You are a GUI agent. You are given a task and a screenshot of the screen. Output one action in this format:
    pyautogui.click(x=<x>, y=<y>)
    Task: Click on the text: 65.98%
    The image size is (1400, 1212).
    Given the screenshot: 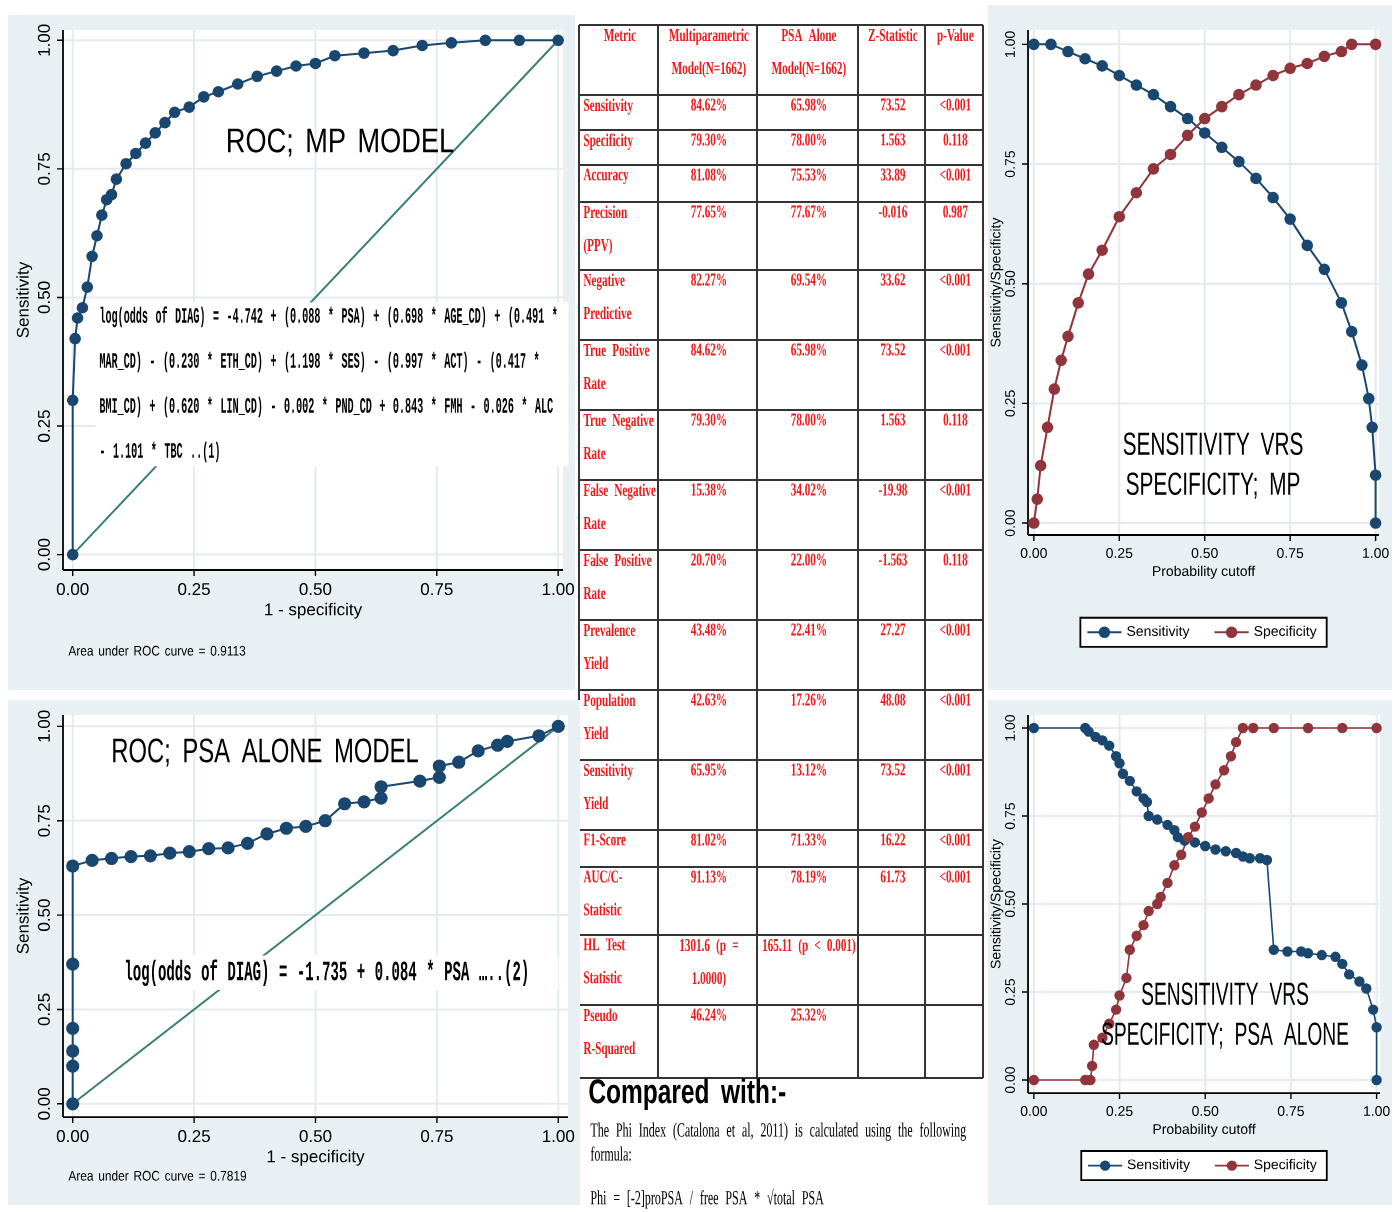 What is the action you would take?
    pyautogui.click(x=809, y=349)
    